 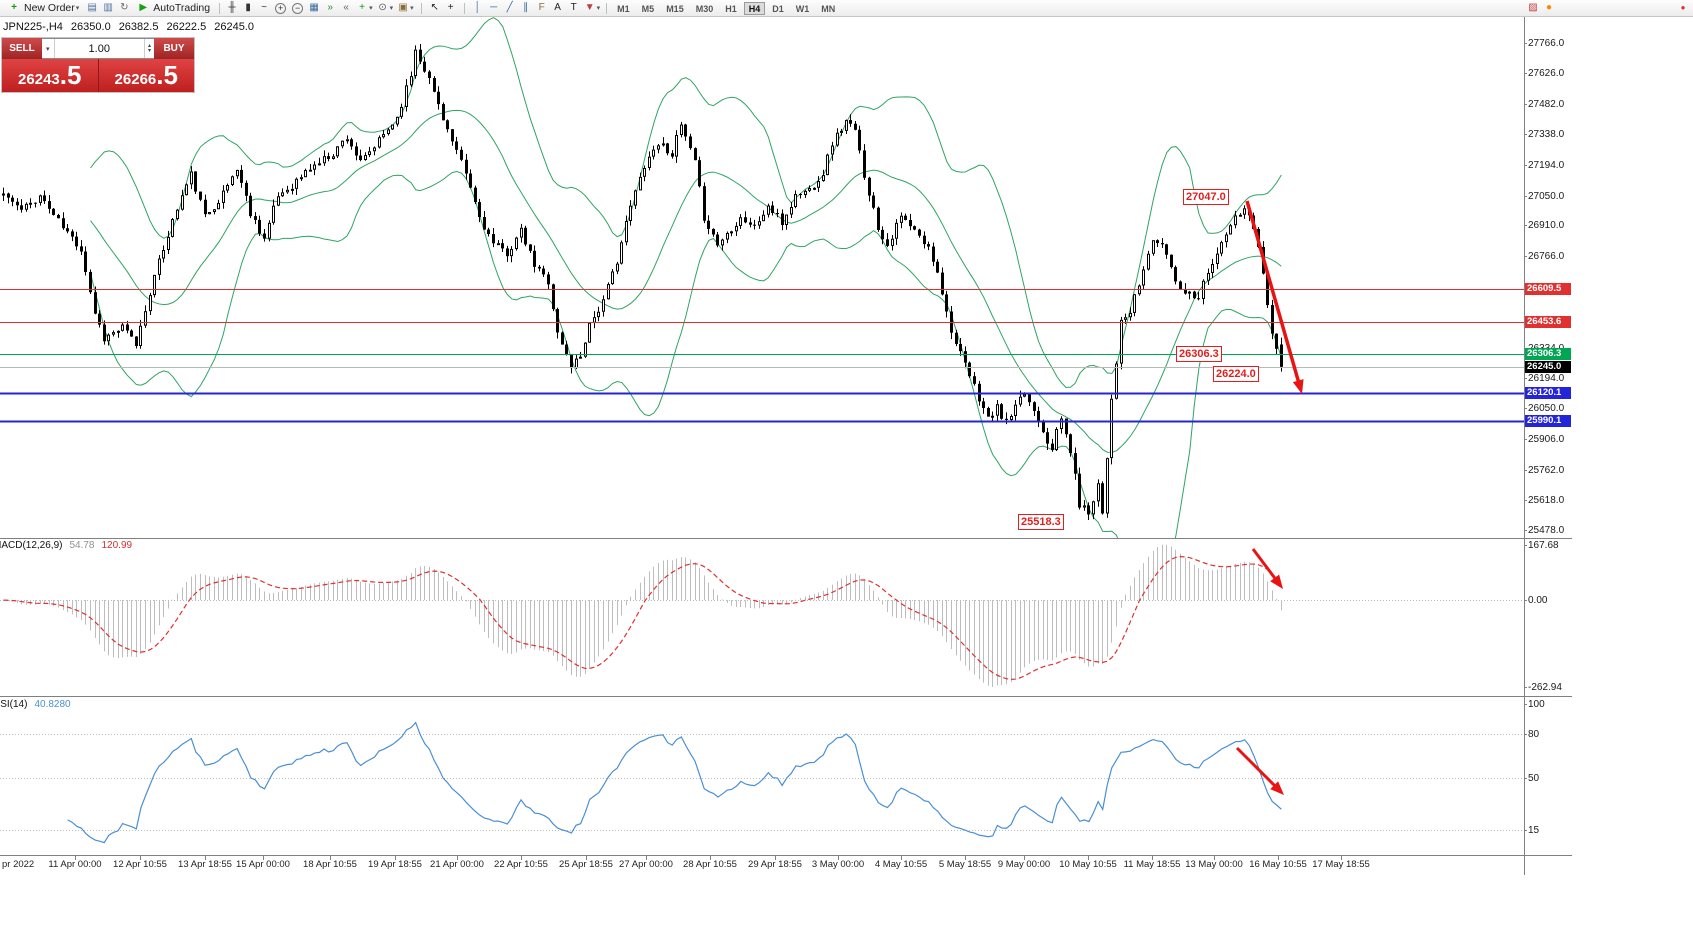 I want to click on one-click-trading-panel: SELL ▾ 1.00 ▴ ▾ BUY 26243.5 26266.5, so click(x=98, y=65).